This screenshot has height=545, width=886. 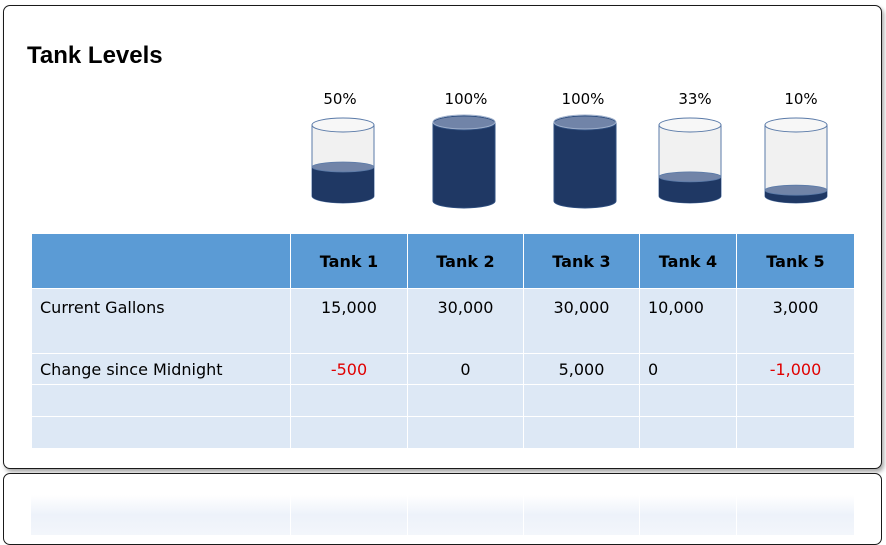 I want to click on tank-4-gauge, so click(x=690, y=160).